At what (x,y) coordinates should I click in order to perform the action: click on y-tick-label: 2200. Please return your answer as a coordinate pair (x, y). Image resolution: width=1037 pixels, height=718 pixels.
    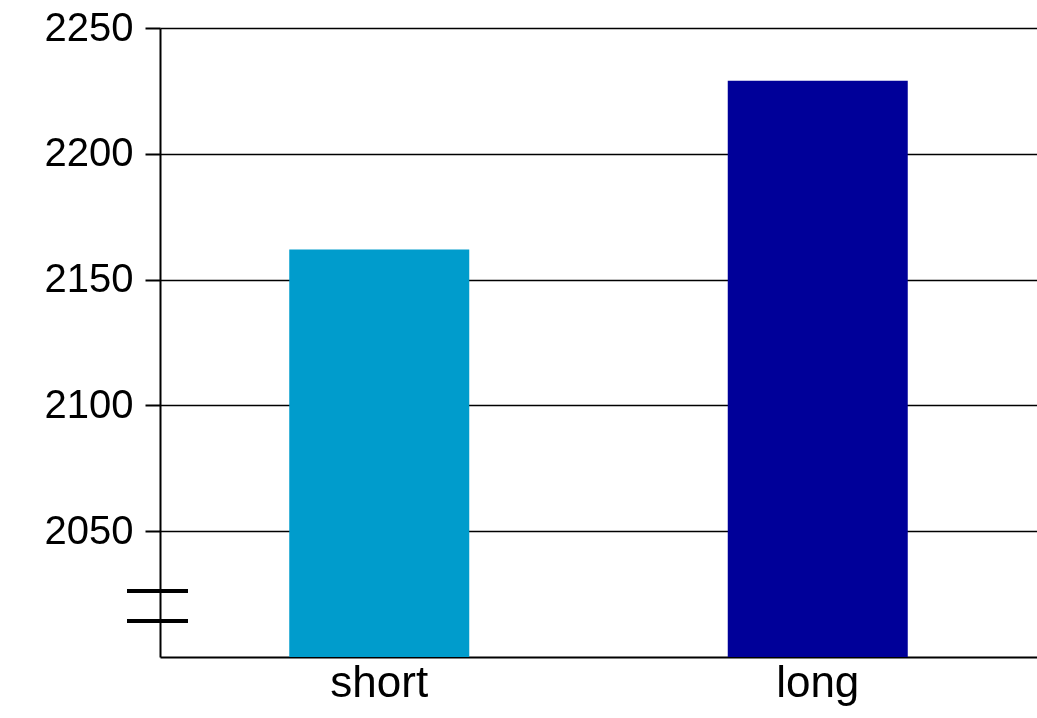
    Looking at the image, I should click on (89, 152).